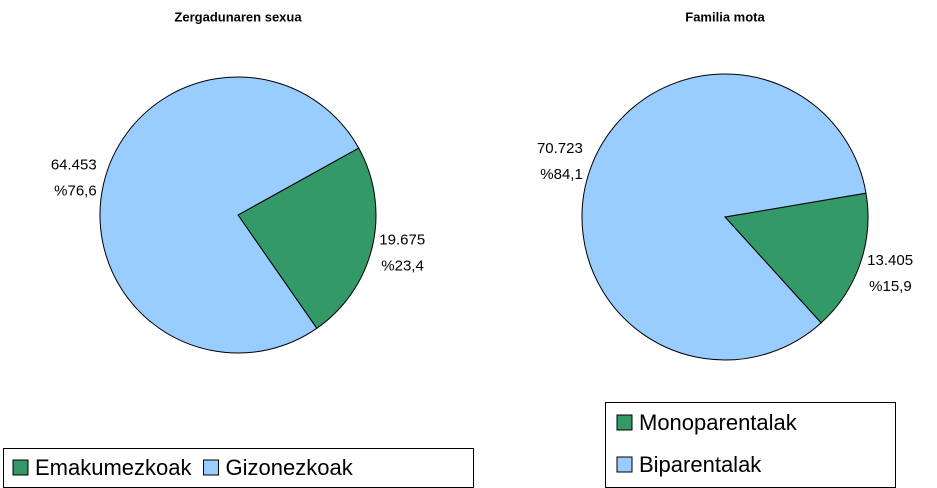  What do you see at coordinates (560, 148) in the screenshot?
I see `value-label: 70.723` at bounding box center [560, 148].